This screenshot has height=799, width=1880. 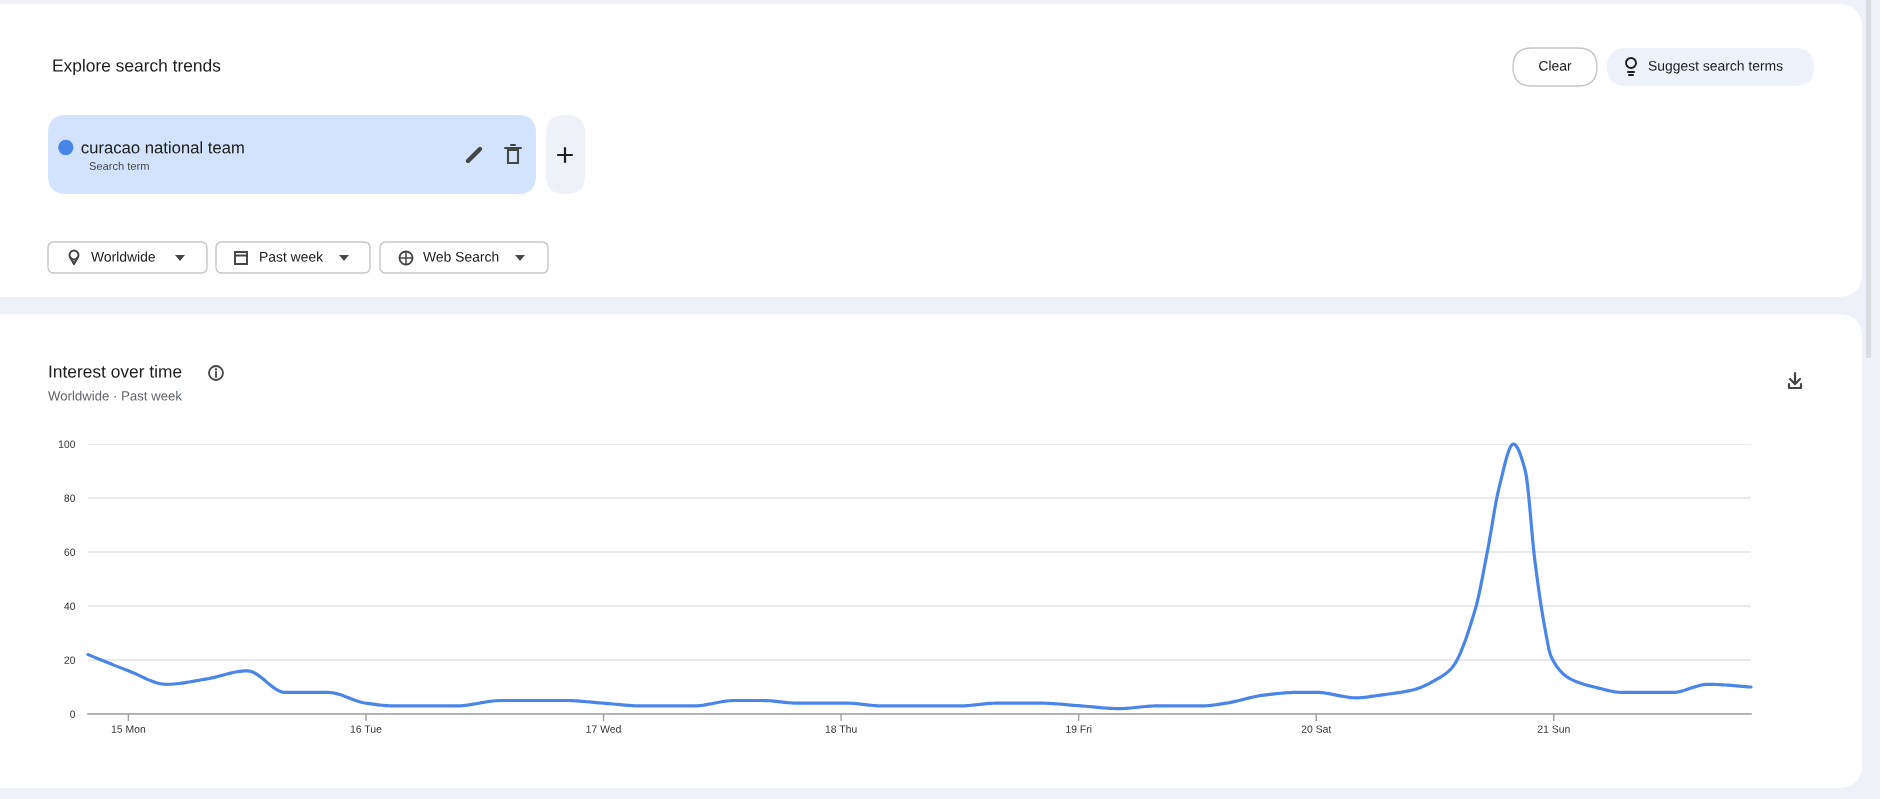 I want to click on text: Web Search, so click(x=461, y=256).